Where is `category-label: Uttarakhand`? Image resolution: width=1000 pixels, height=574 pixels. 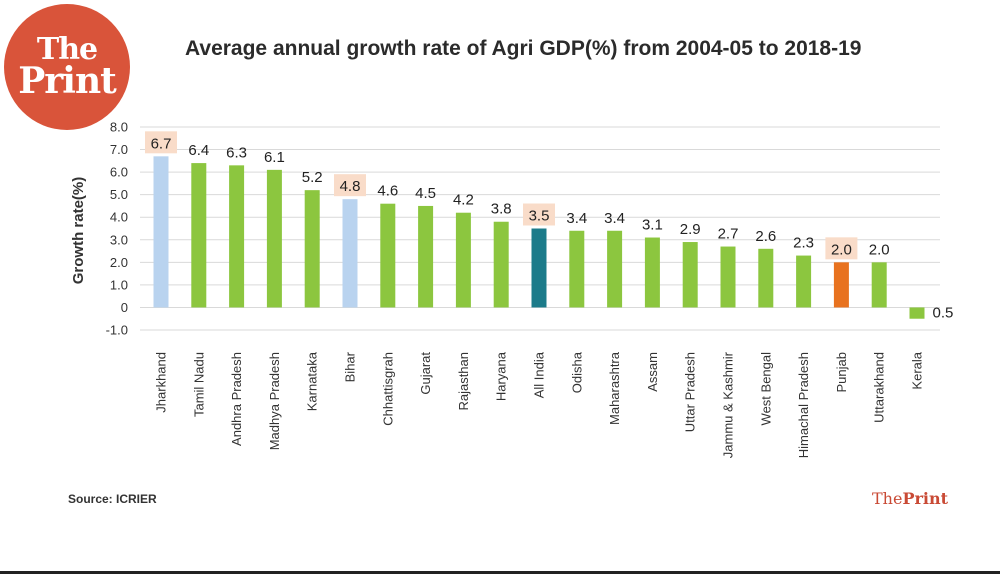
category-label: Uttarakhand is located at coordinates (879, 387).